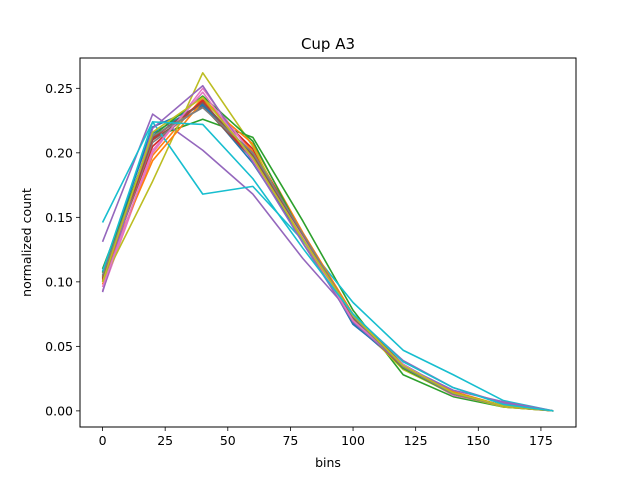  What do you see at coordinates (59, 410) in the screenshot?
I see `y-tick-label: 0.00` at bounding box center [59, 410].